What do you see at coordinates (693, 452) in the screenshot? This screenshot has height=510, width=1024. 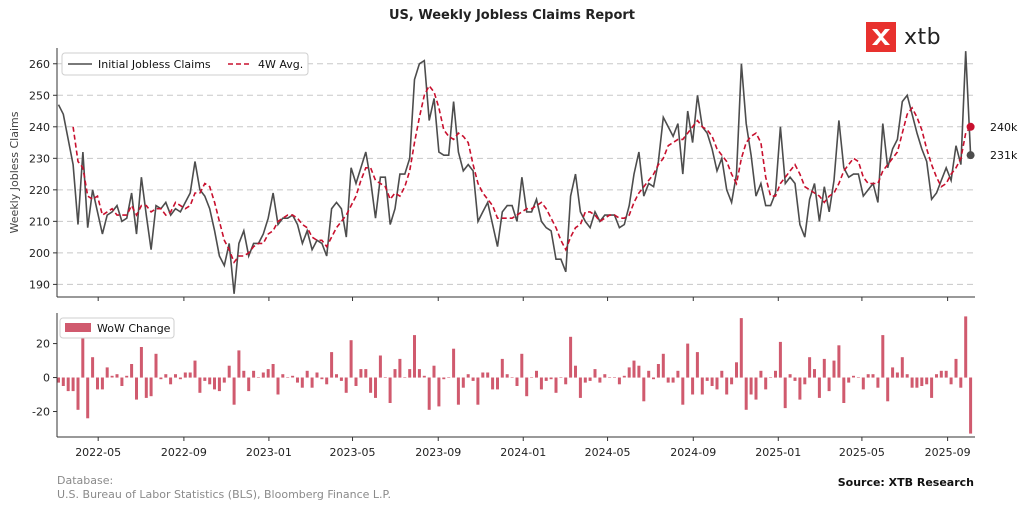 I see `x-tick-label: 2024-09` at bounding box center [693, 452].